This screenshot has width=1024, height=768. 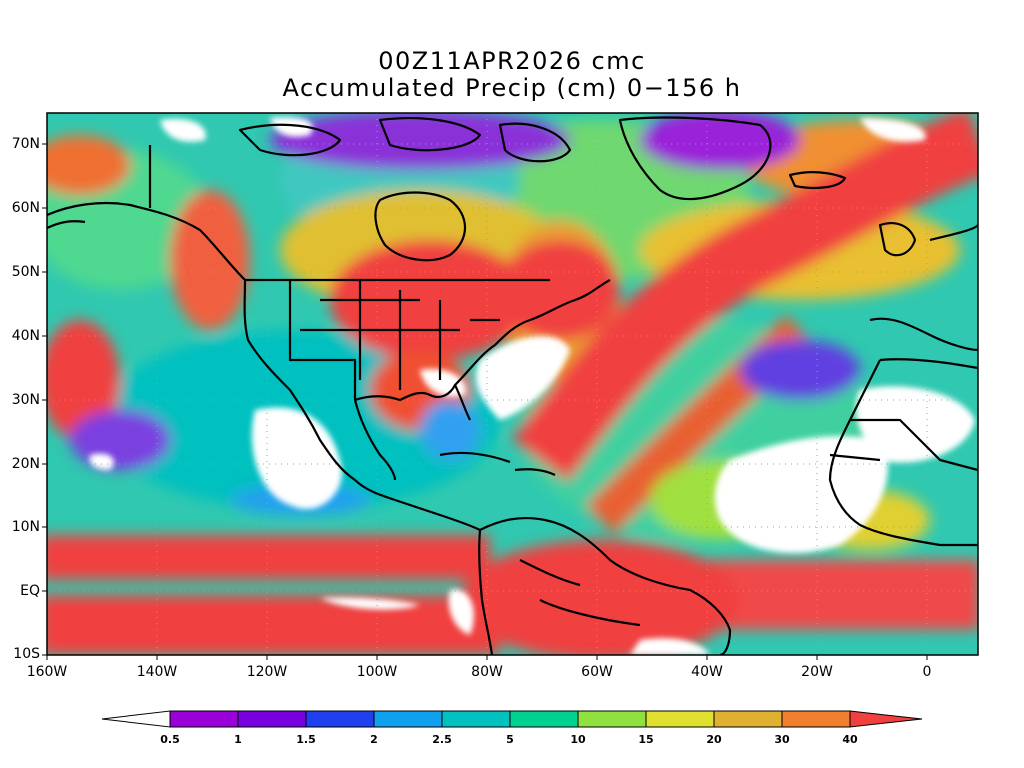 I want to click on lat-label: EQ, so click(x=30, y=591).